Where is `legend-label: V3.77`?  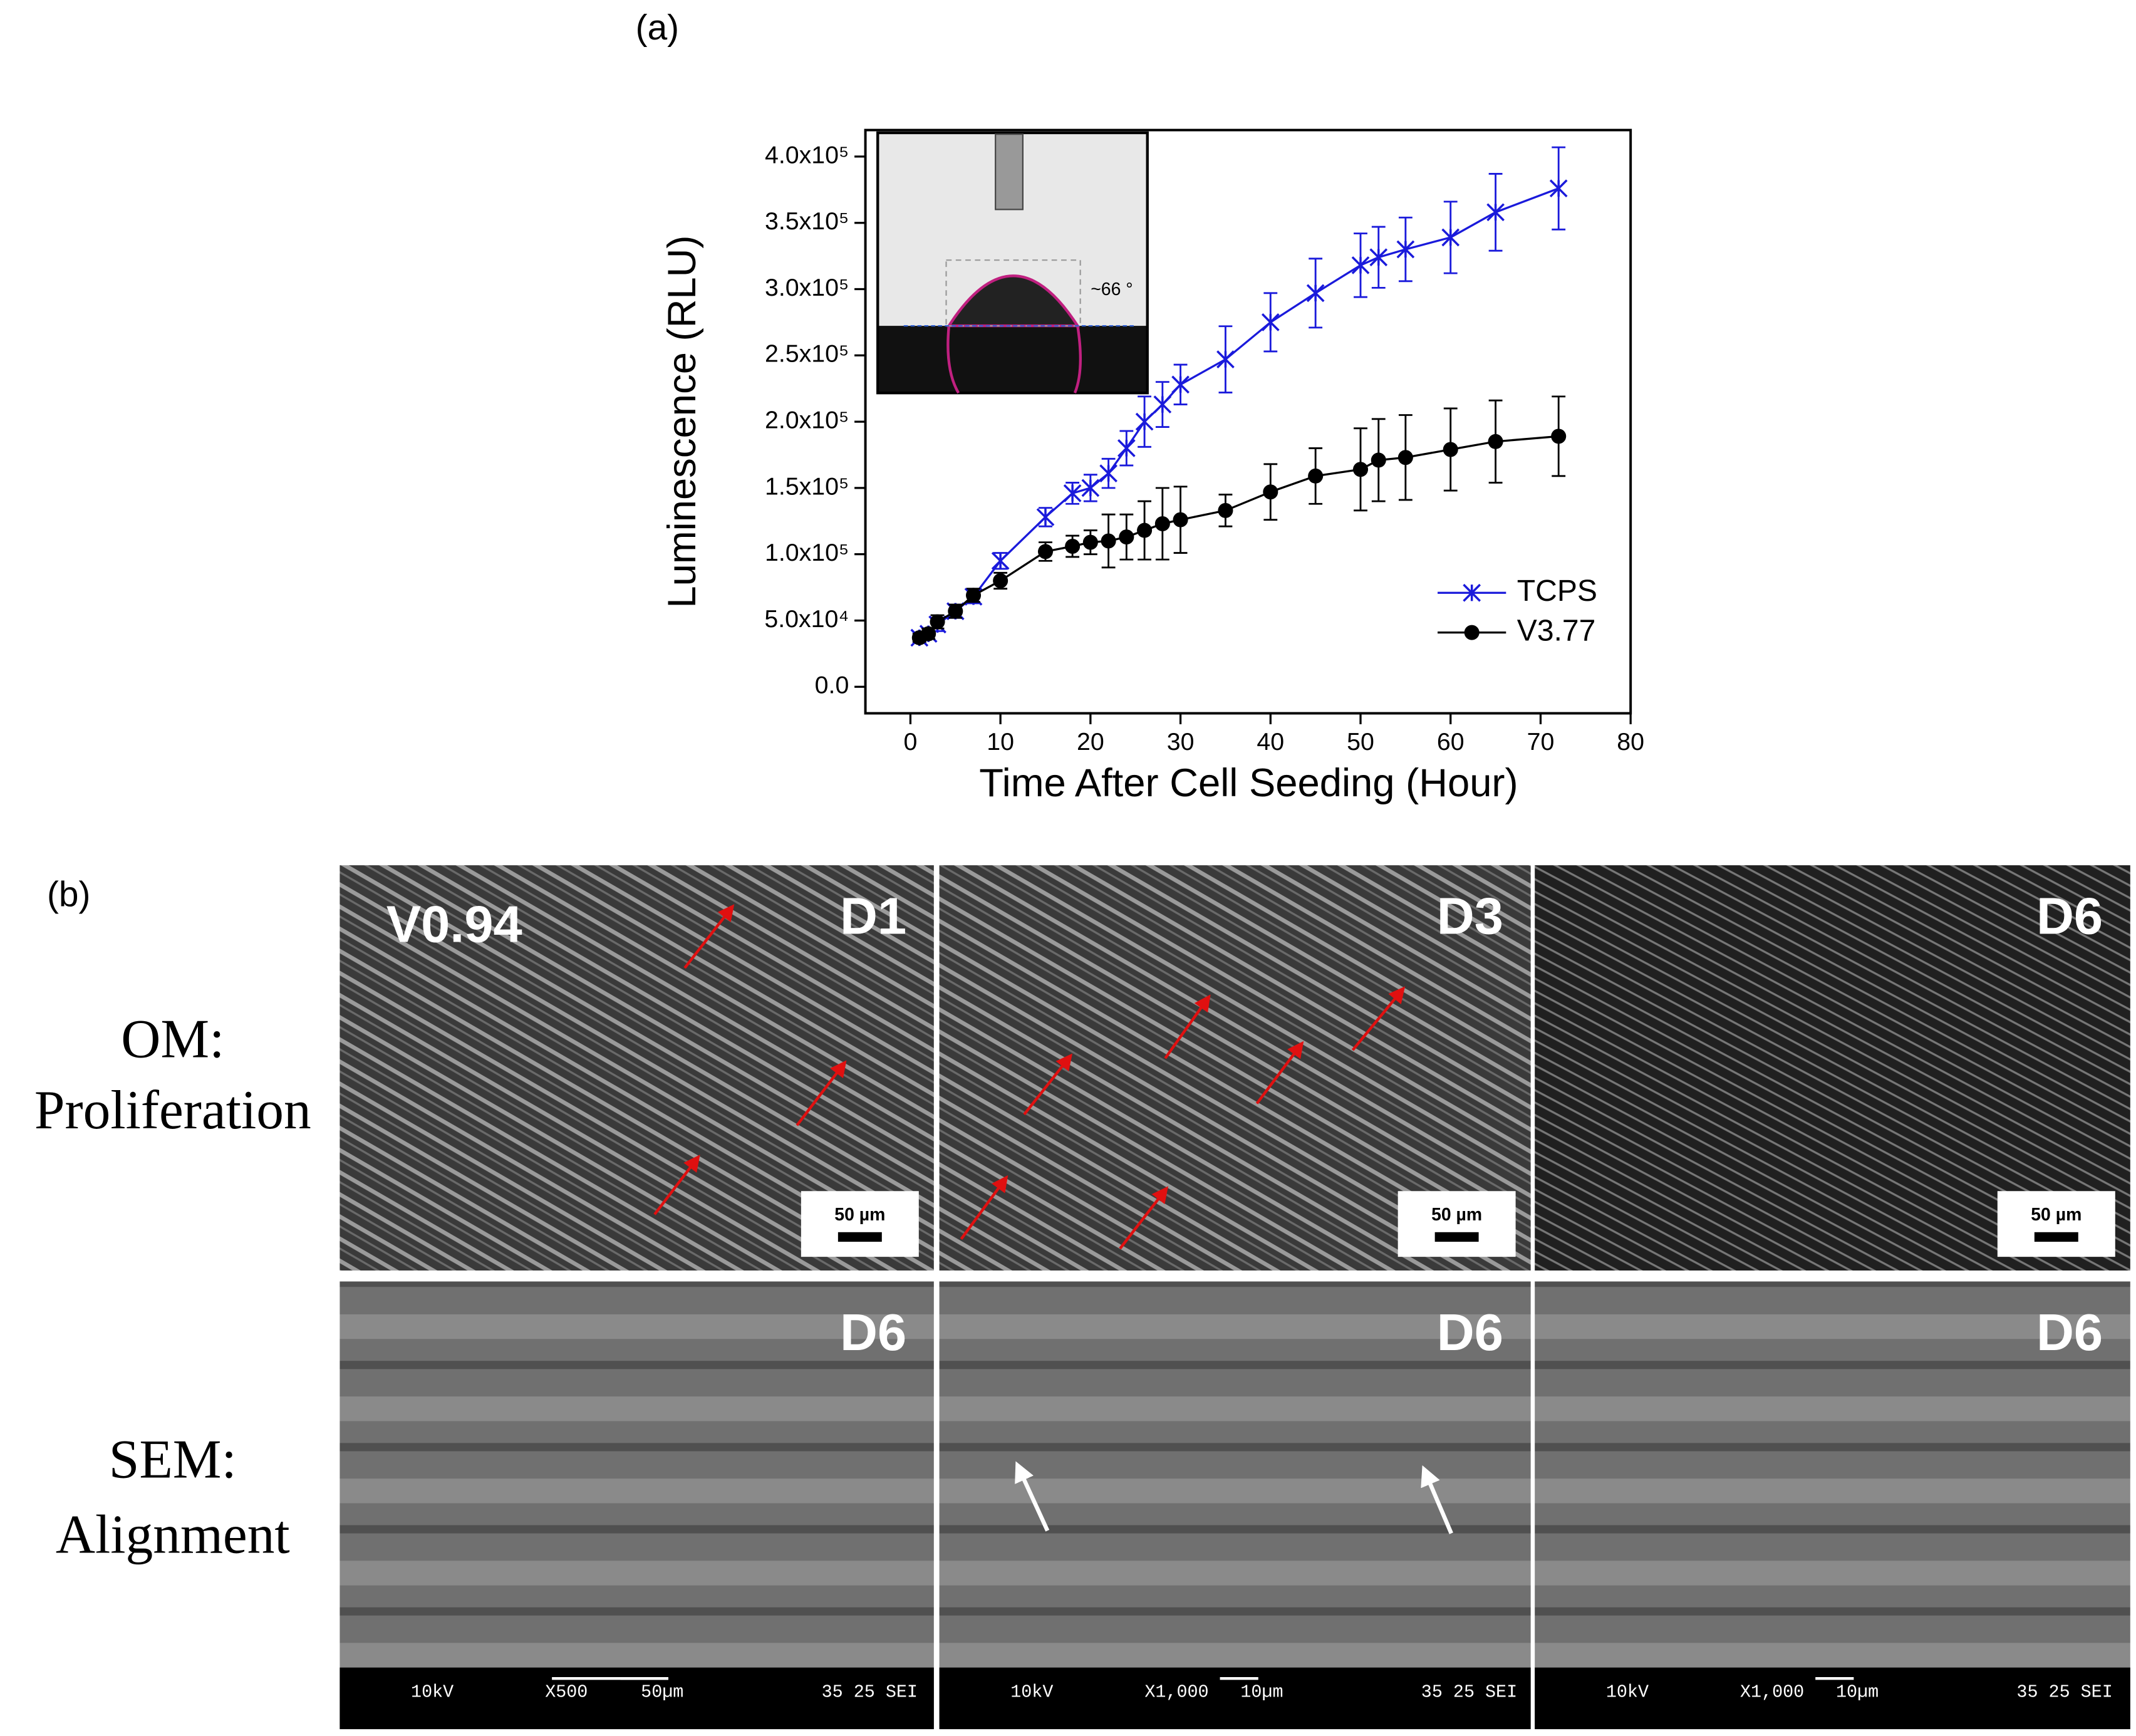
legend-label: V3.77 is located at coordinates (1556, 630).